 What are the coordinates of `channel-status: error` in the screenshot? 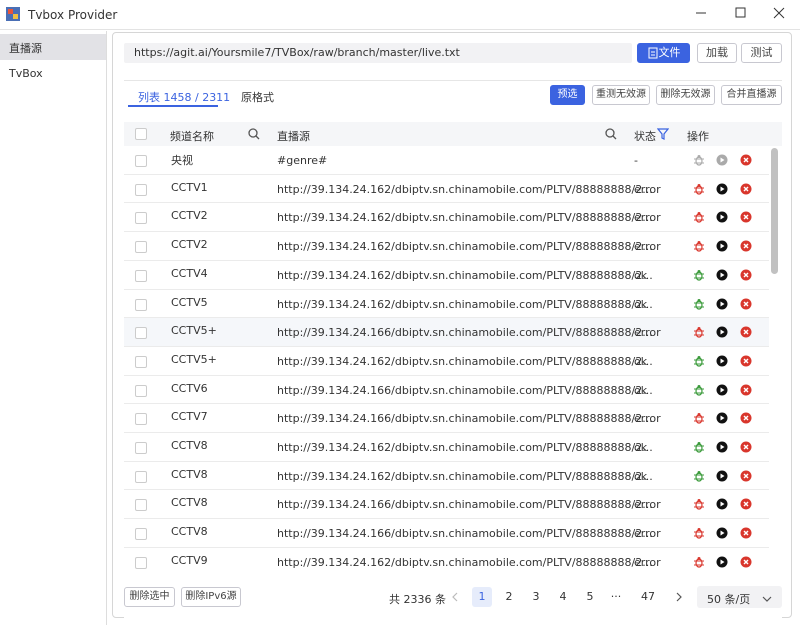 It's located at (647, 562).